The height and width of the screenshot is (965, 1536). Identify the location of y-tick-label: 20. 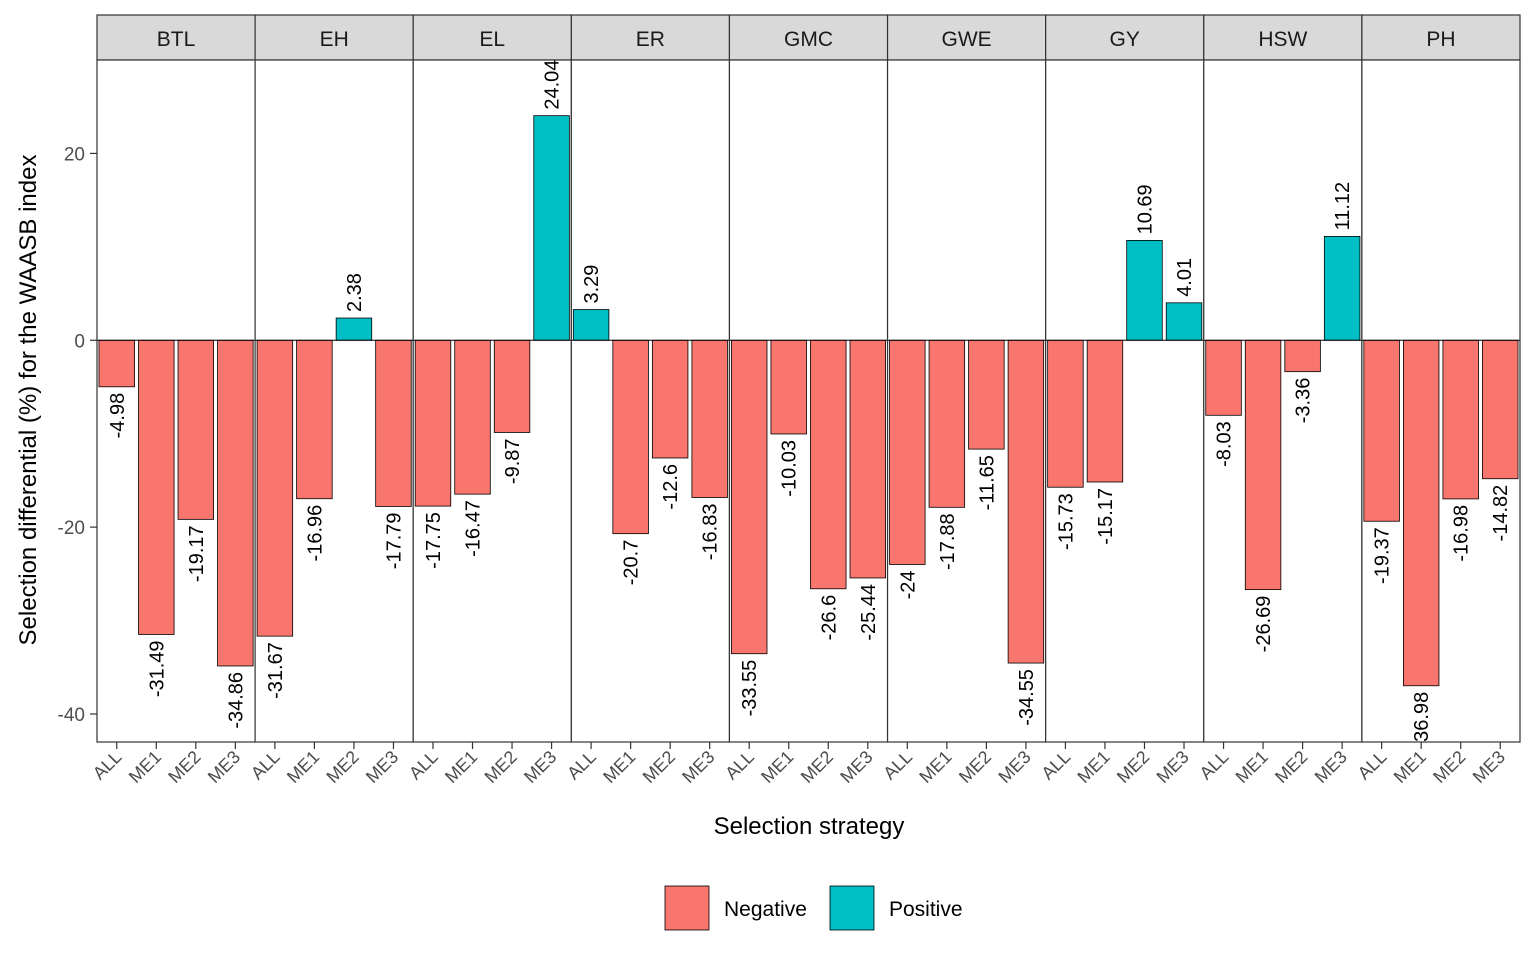
(74, 154).